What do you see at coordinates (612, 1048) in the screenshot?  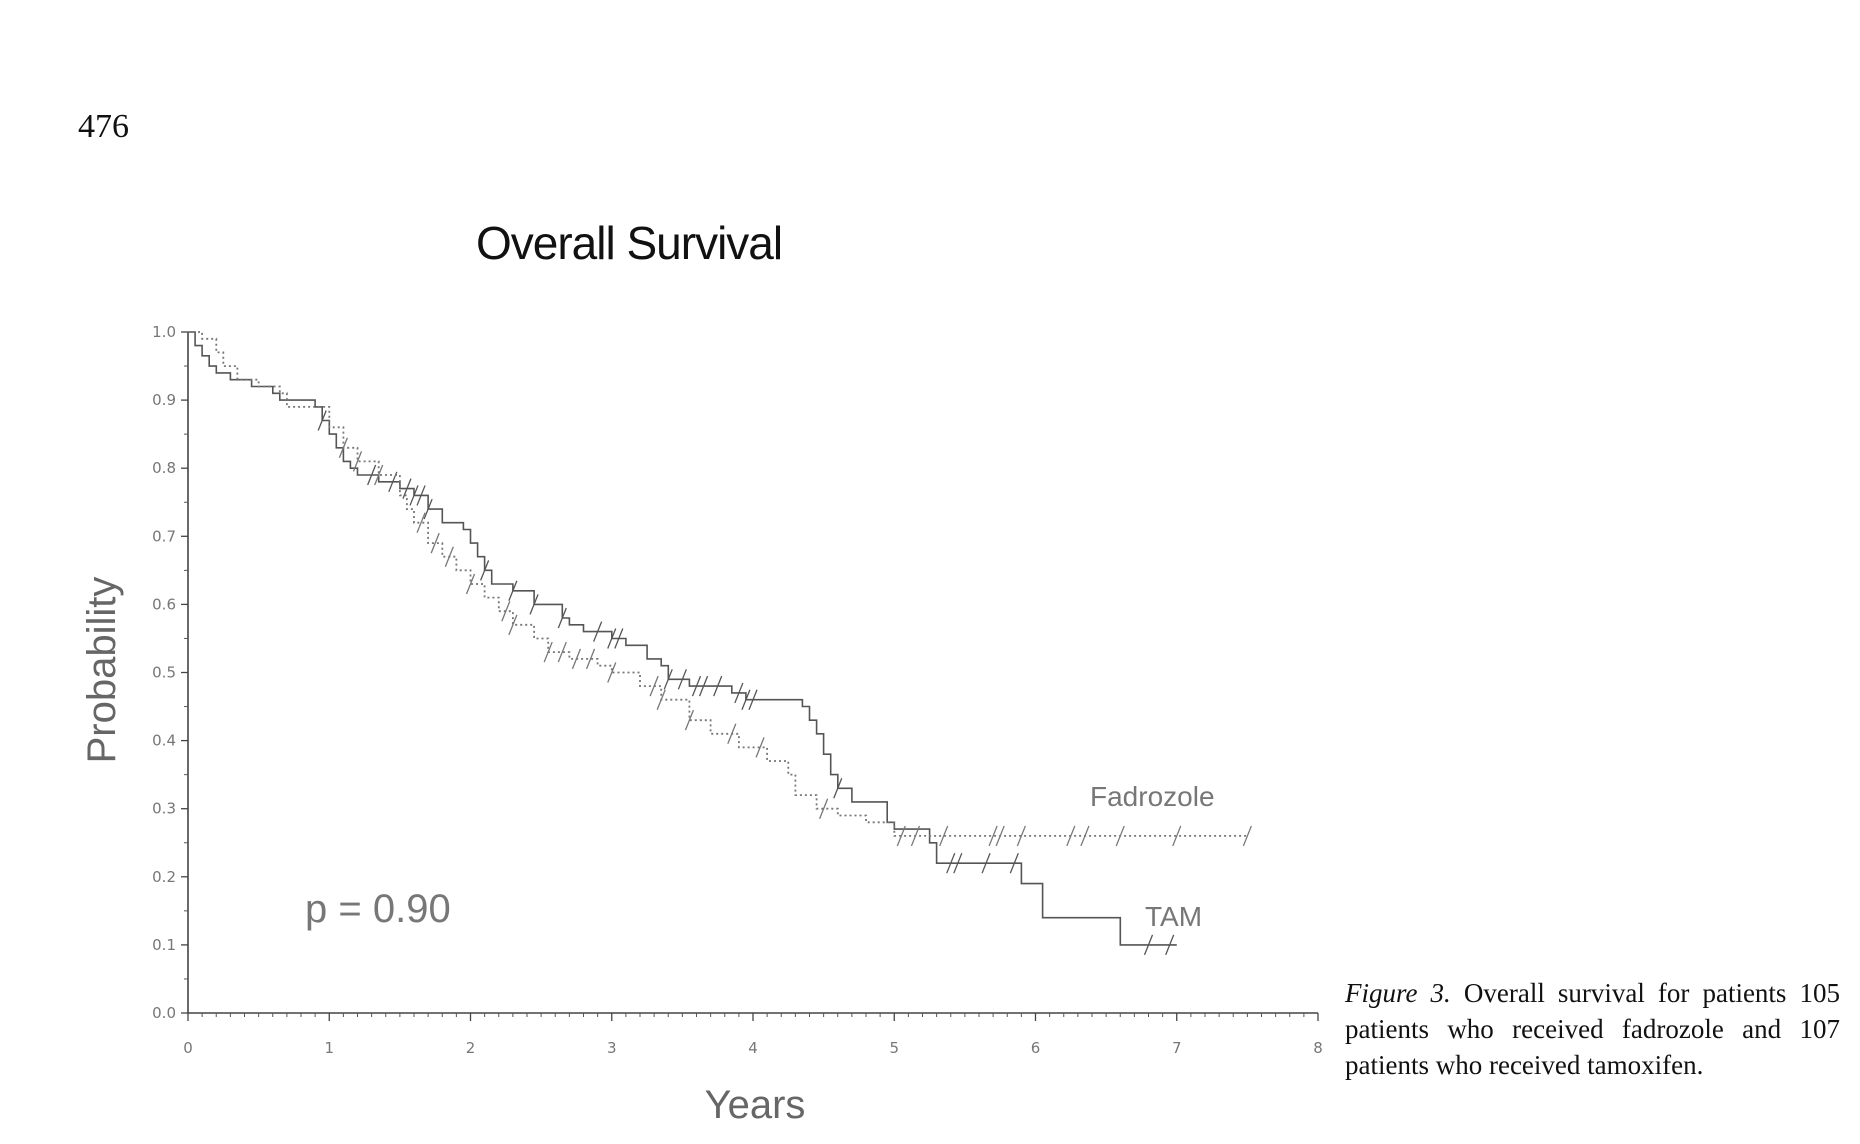 I see `x-tick-label: 3` at bounding box center [612, 1048].